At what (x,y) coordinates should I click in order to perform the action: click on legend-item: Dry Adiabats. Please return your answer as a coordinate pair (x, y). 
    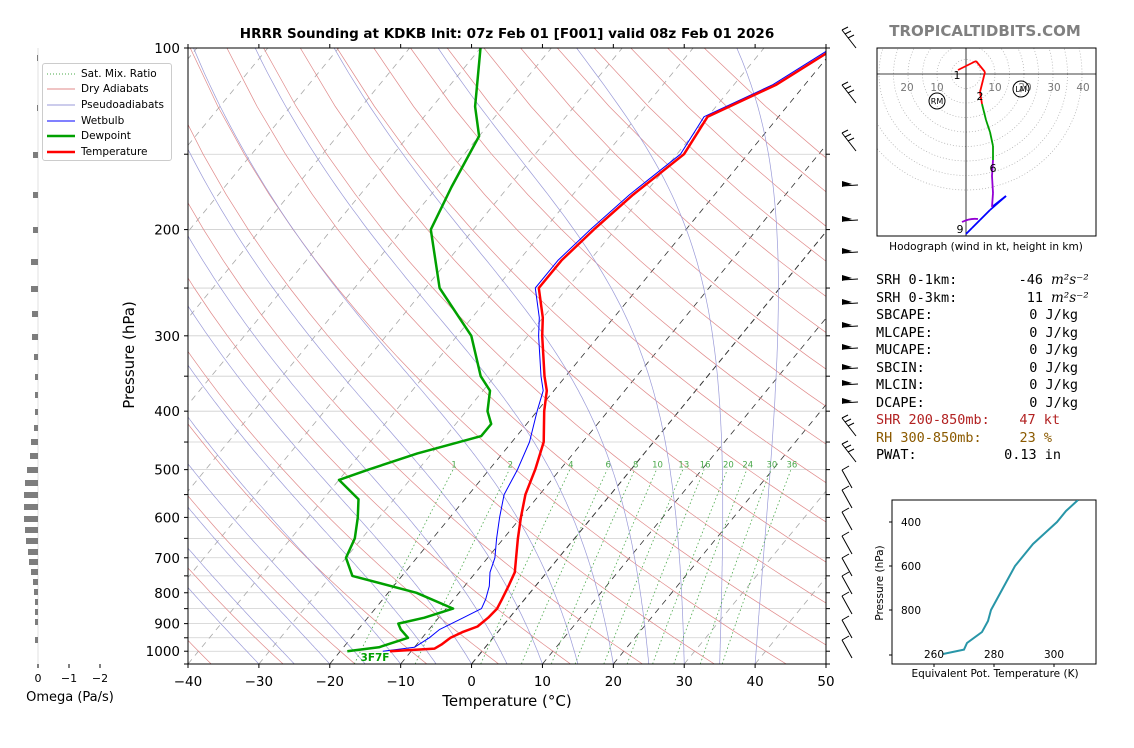
    Looking at the image, I should click on (107, 90).